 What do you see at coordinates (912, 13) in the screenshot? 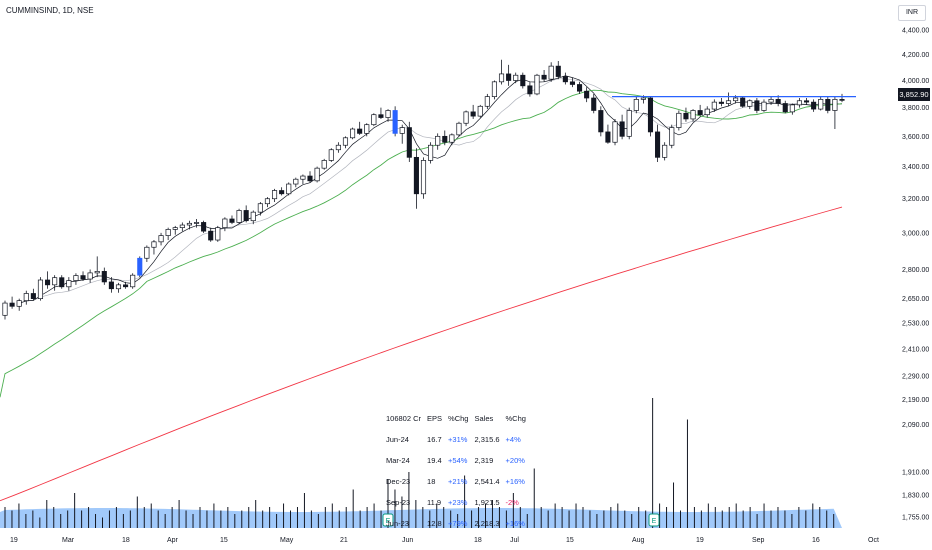
I see `currency-label: INR` at bounding box center [912, 13].